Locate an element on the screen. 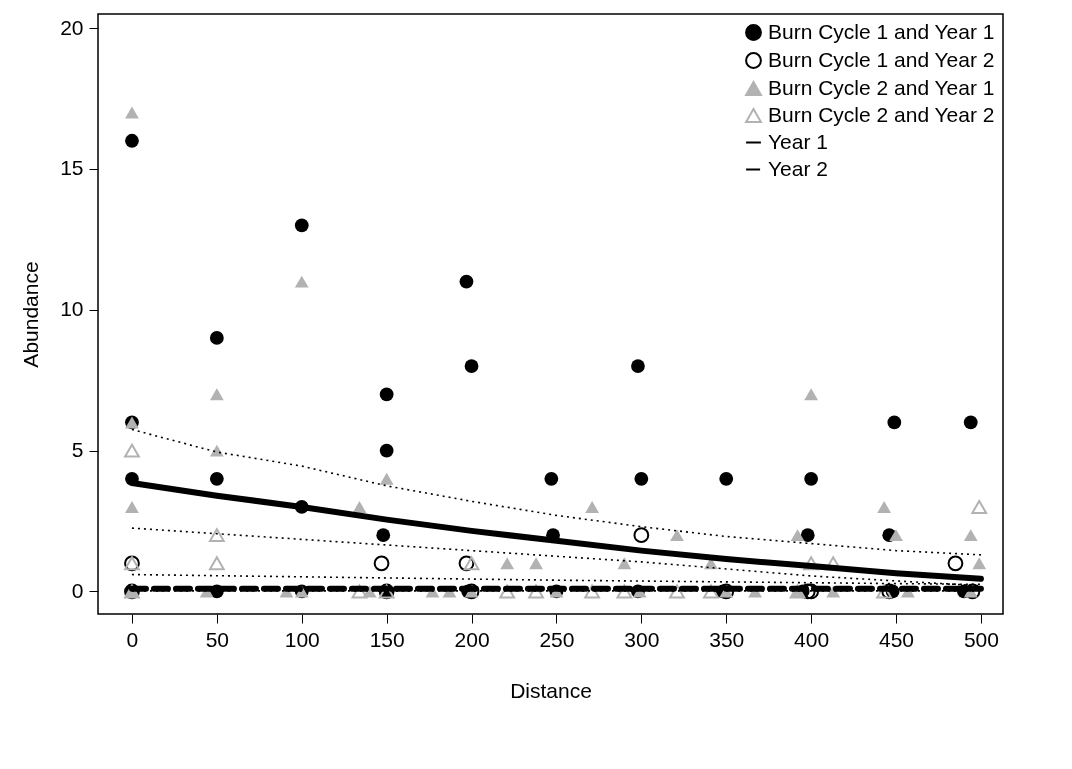 The width and height of the screenshot is (1072, 769). legend-label: Year 1 is located at coordinates (798, 141).